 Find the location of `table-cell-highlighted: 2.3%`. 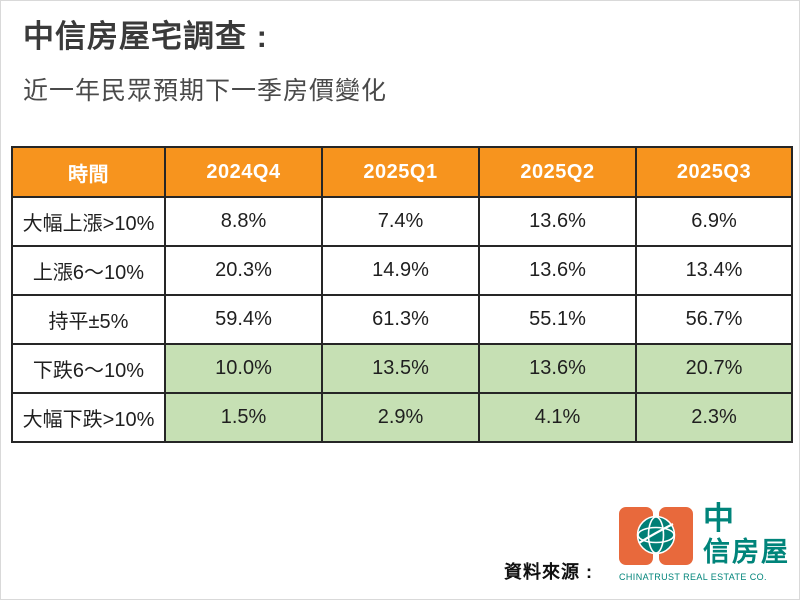

table-cell-highlighted: 2.3% is located at coordinates (714, 417).